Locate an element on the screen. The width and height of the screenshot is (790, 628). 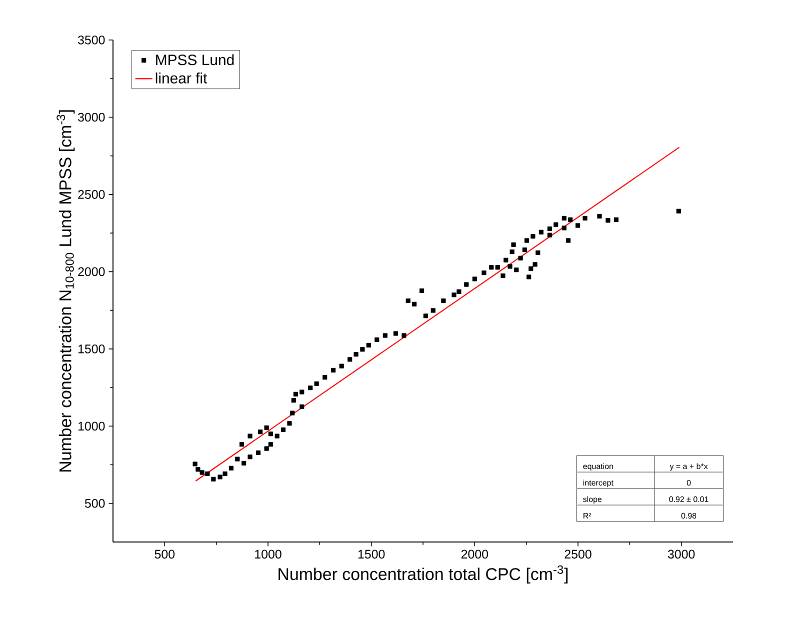
y-tick-label: 500 is located at coordinates (94, 503).